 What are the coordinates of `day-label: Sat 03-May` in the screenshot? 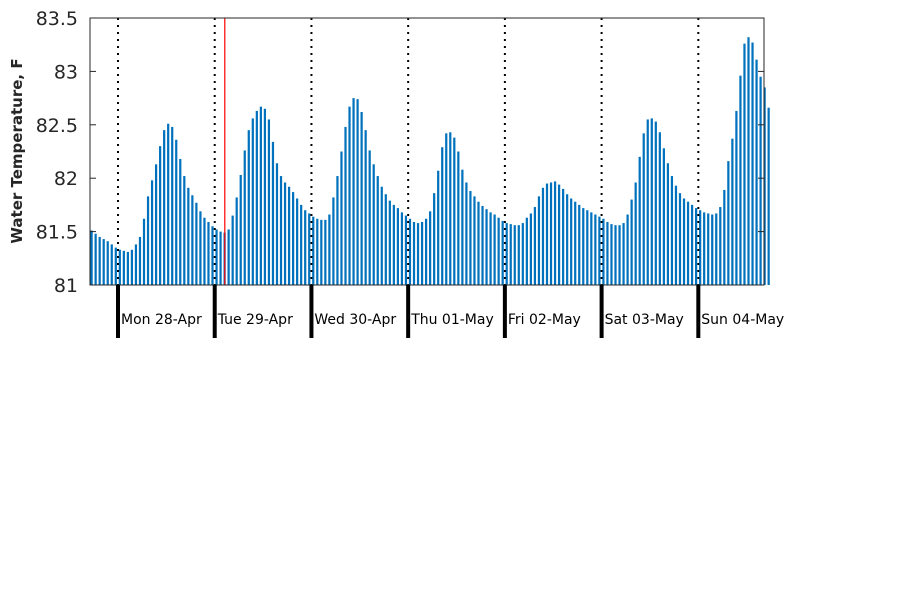 It's located at (644, 320).